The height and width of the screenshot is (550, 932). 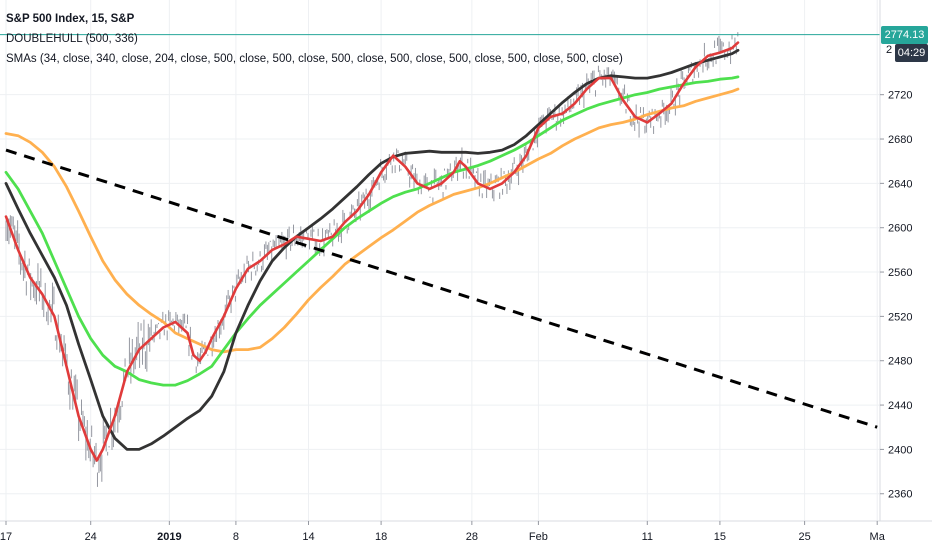 I want to click on x-tick-label: 15, so click(x=720, y=537).